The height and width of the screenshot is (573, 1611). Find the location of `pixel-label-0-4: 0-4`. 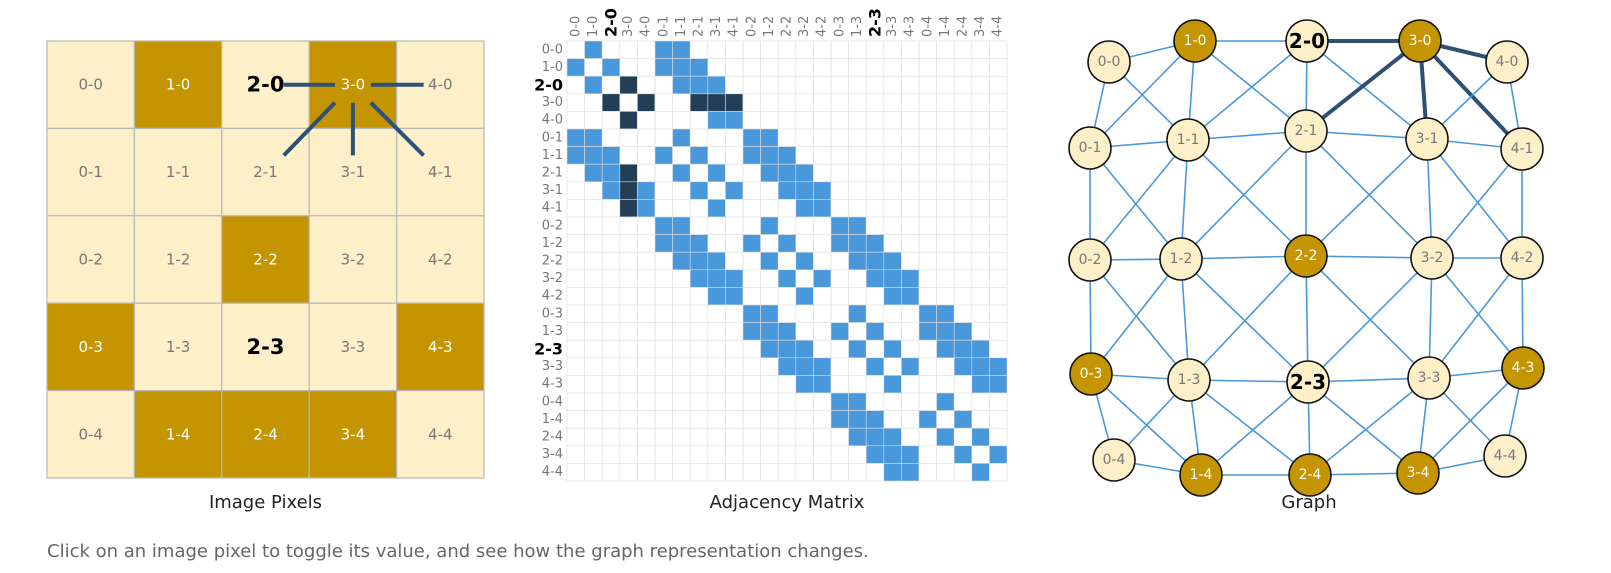

pixel-label-0-4: 0-4 is located at coordinates (90, 434).